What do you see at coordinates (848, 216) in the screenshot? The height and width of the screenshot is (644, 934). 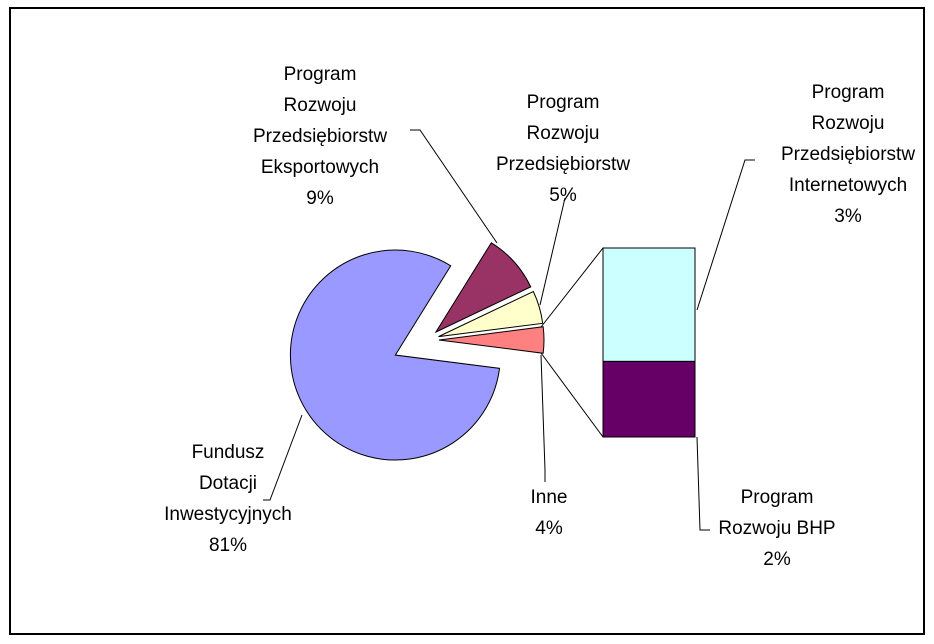 I see `label-text: 3%` at bounding box center [848, 216].